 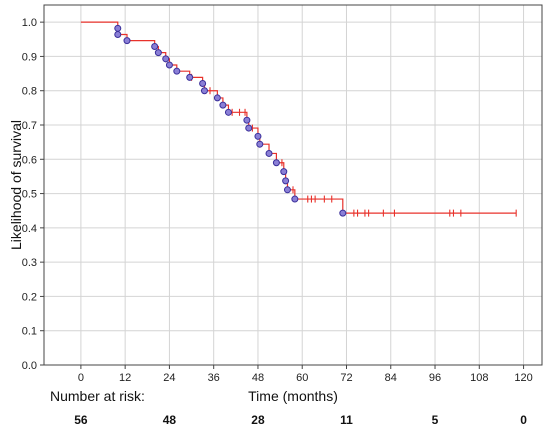 I want to click on y-tick-label: 0.6, so click(x=29, y=160).